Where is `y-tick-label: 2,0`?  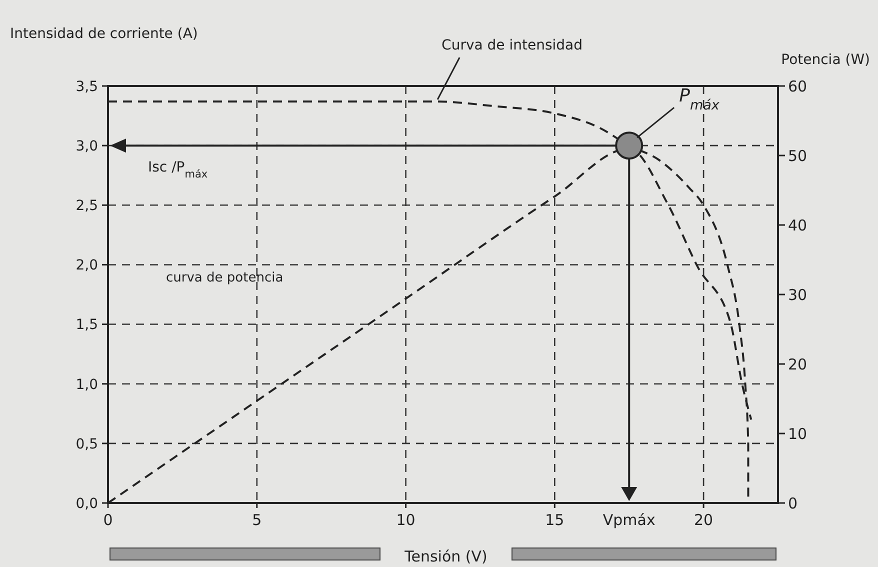 y-tick-label: 2,0 is located at coordinates (87, 266).